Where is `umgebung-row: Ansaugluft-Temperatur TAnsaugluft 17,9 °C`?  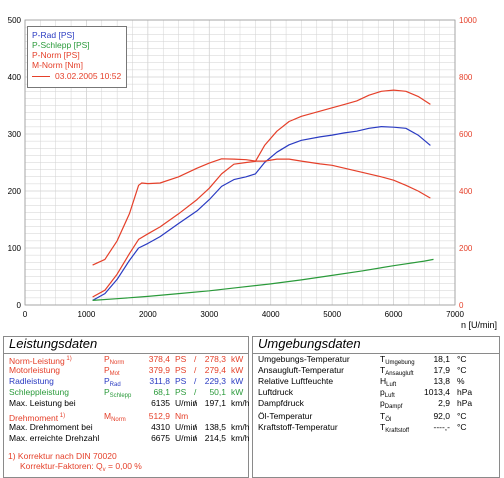 umgebung-row: Ansaugluft-Temperatur TAnsaugluft 17,9 °C is located at coordinates (376, 371).